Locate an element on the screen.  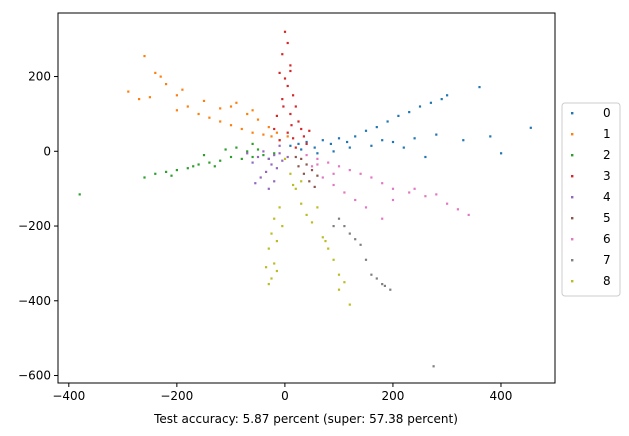
legend-label-5: 5 is located at coordinates (607, 218).